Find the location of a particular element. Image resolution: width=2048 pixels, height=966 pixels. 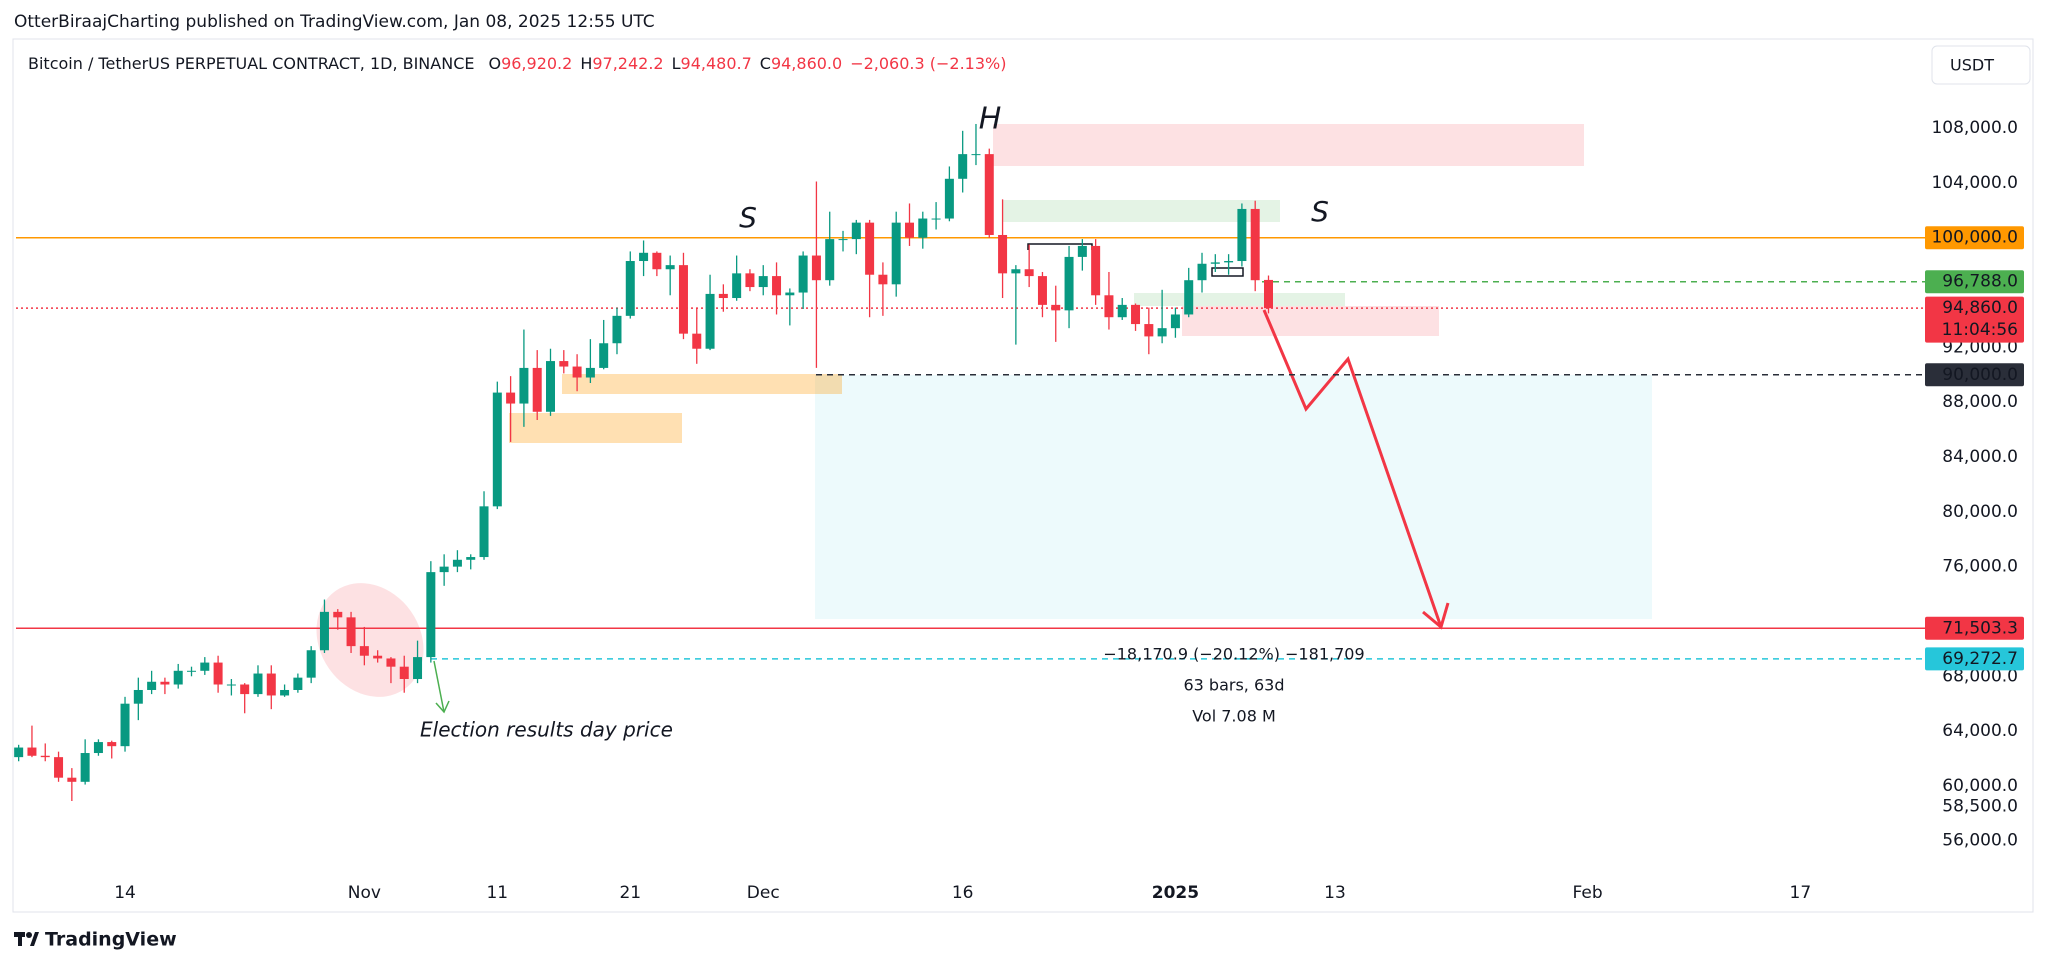

currency-button is located at coordinates (1981, 65).